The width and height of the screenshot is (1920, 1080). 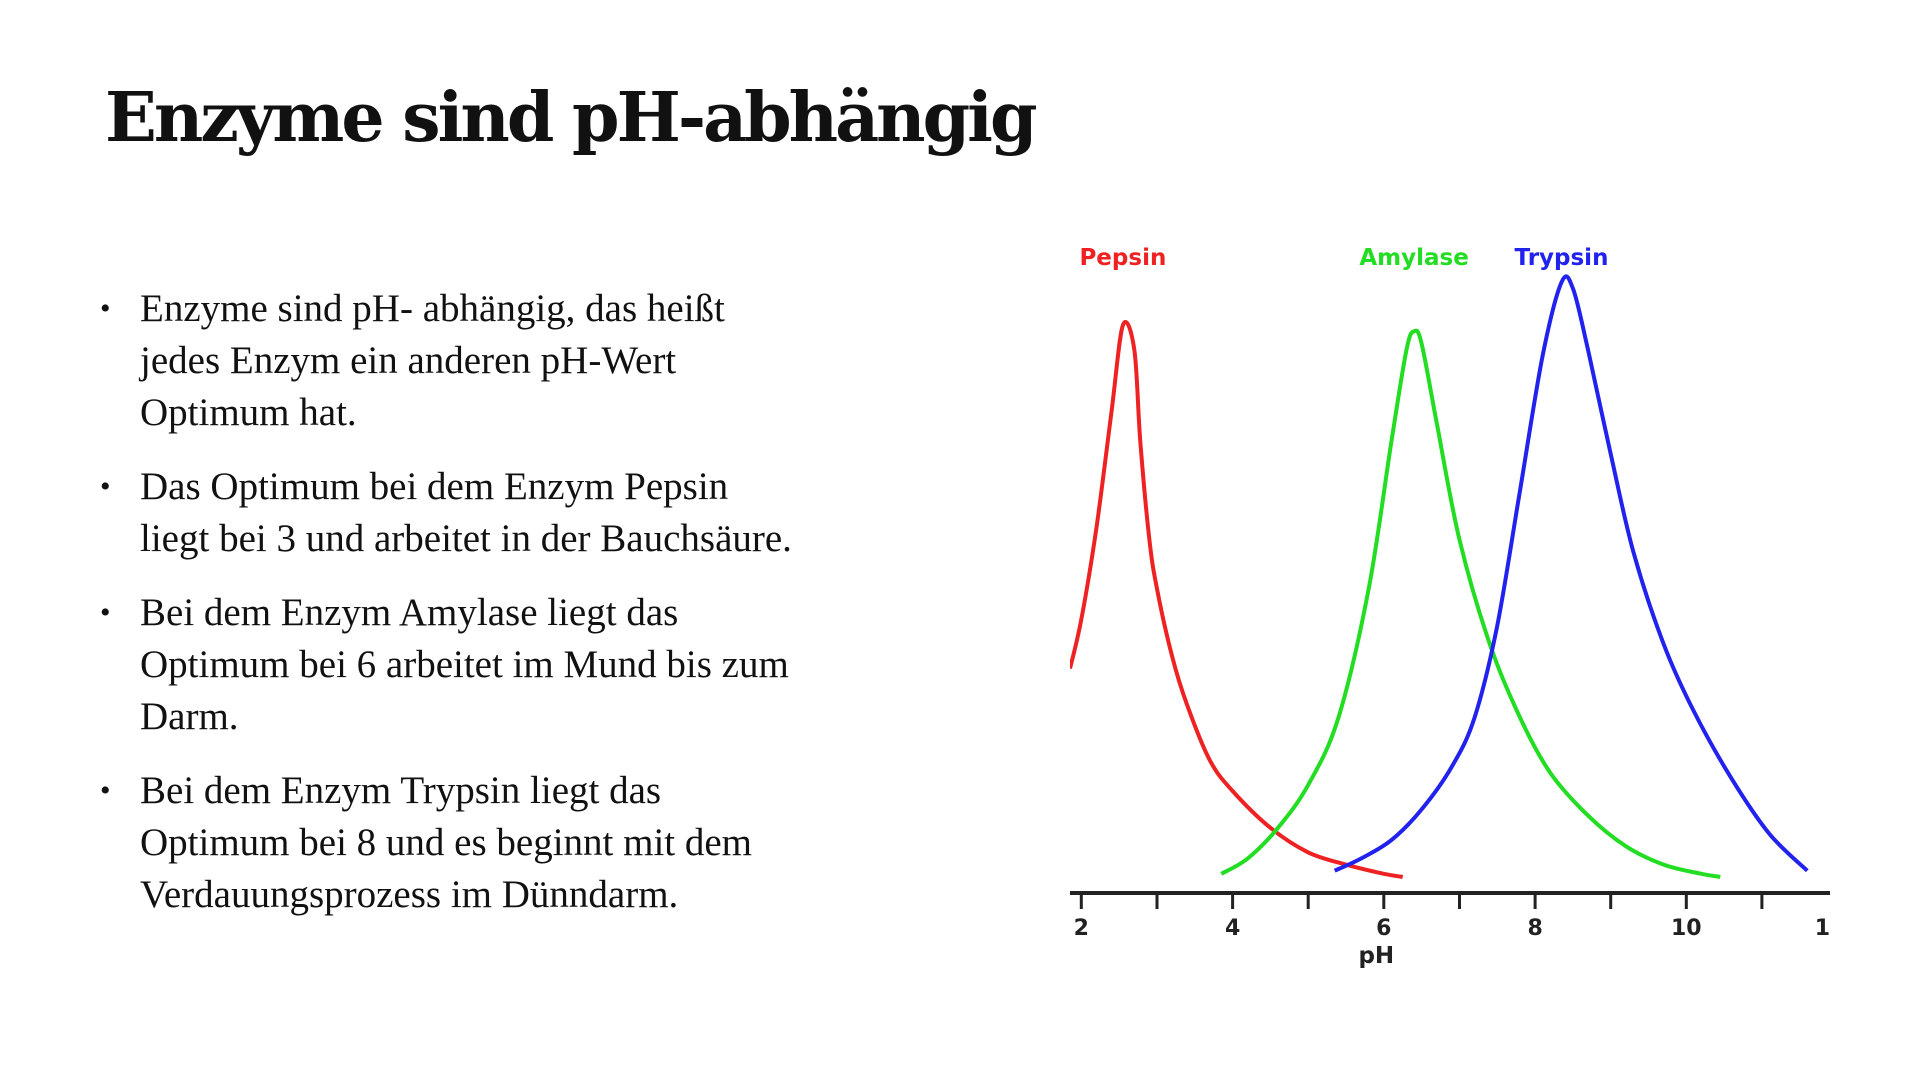 What do you see at coordinates (1081, 928) in the screenshot?
I see `x-tick-label: 2` at bounding box center [1081, 928].